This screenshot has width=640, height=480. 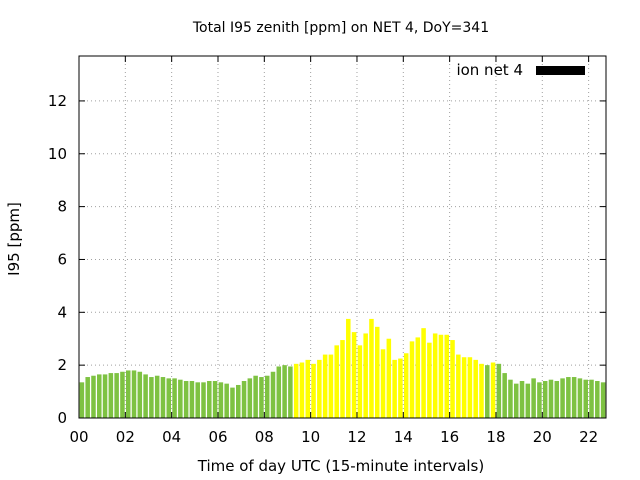 What do you see at coordinates (217, 437) in the screenshot?
I see `x-tick-label: 06` at bounding box center [217, 437].